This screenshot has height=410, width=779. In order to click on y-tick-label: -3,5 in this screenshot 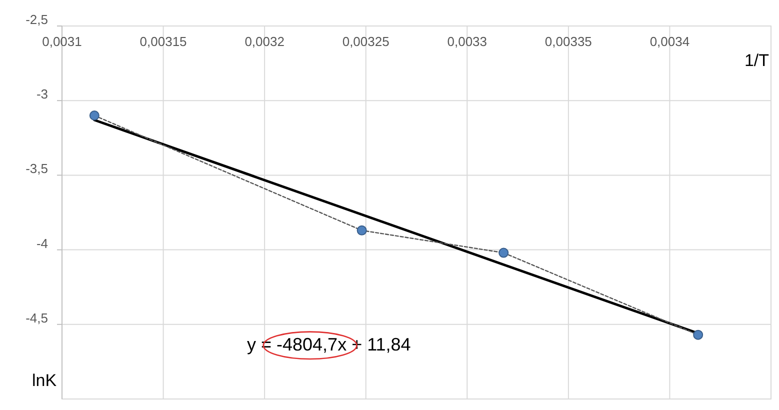, I will do `click(37, 168)`.